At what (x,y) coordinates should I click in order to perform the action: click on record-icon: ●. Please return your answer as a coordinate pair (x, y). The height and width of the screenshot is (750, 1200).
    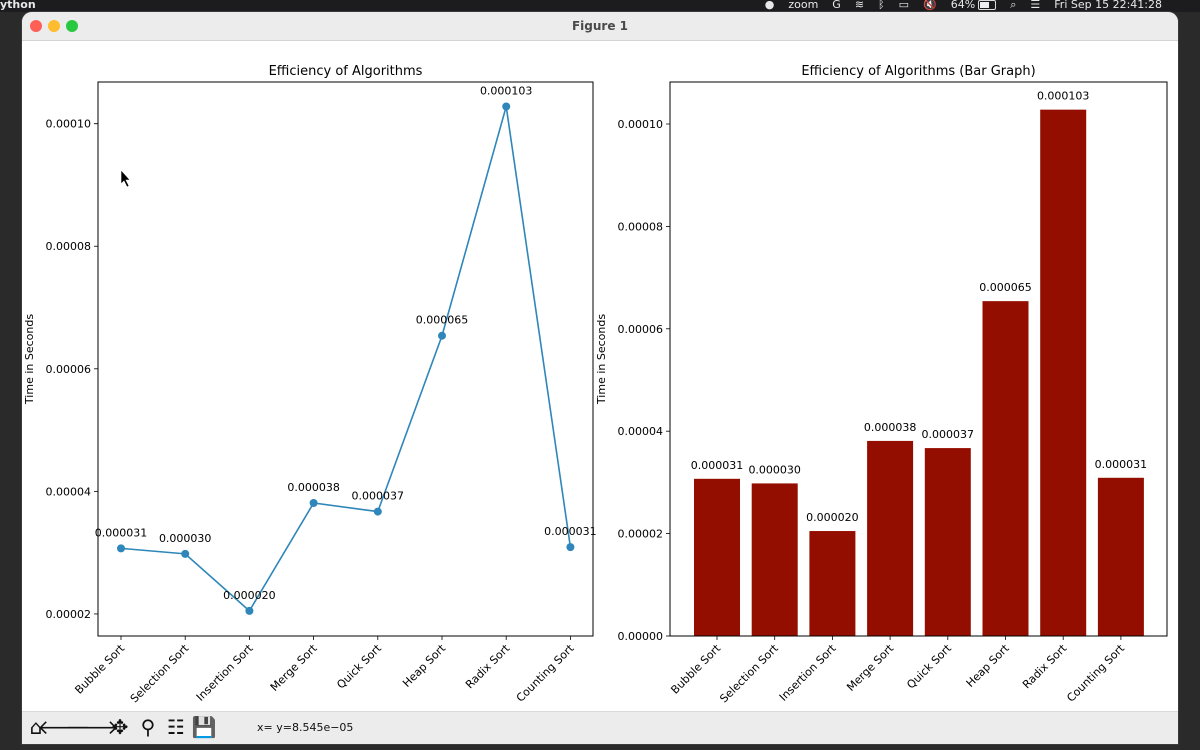
    Looking at the image, I should click on (769, 5).